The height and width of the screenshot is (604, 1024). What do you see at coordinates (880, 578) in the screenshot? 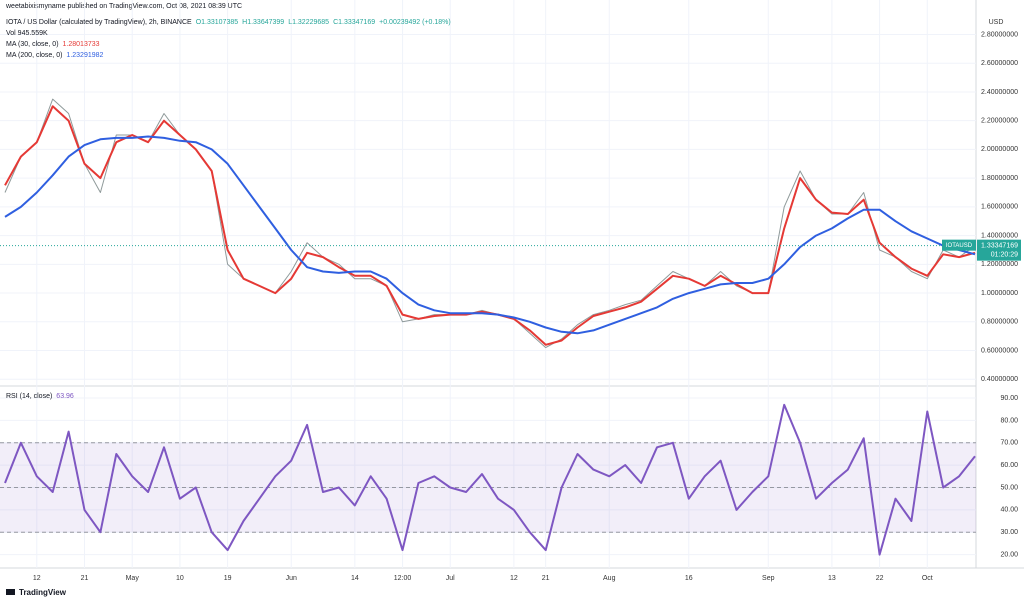
I see `x-tick-label: 22` at bounding box center [880, 578].